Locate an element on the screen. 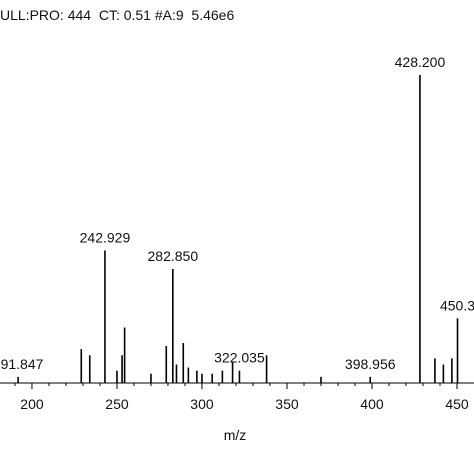 Image resolution: width=474 pixels, height=474 pixels. peak-label: 428.200 is located at coordinates (420, 62).